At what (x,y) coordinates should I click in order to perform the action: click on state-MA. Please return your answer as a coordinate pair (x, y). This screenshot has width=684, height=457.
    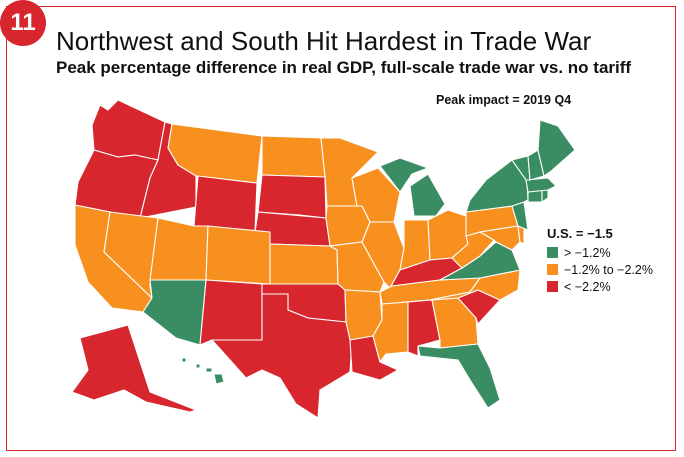
    Looking at the image, I should click on (541, 185).